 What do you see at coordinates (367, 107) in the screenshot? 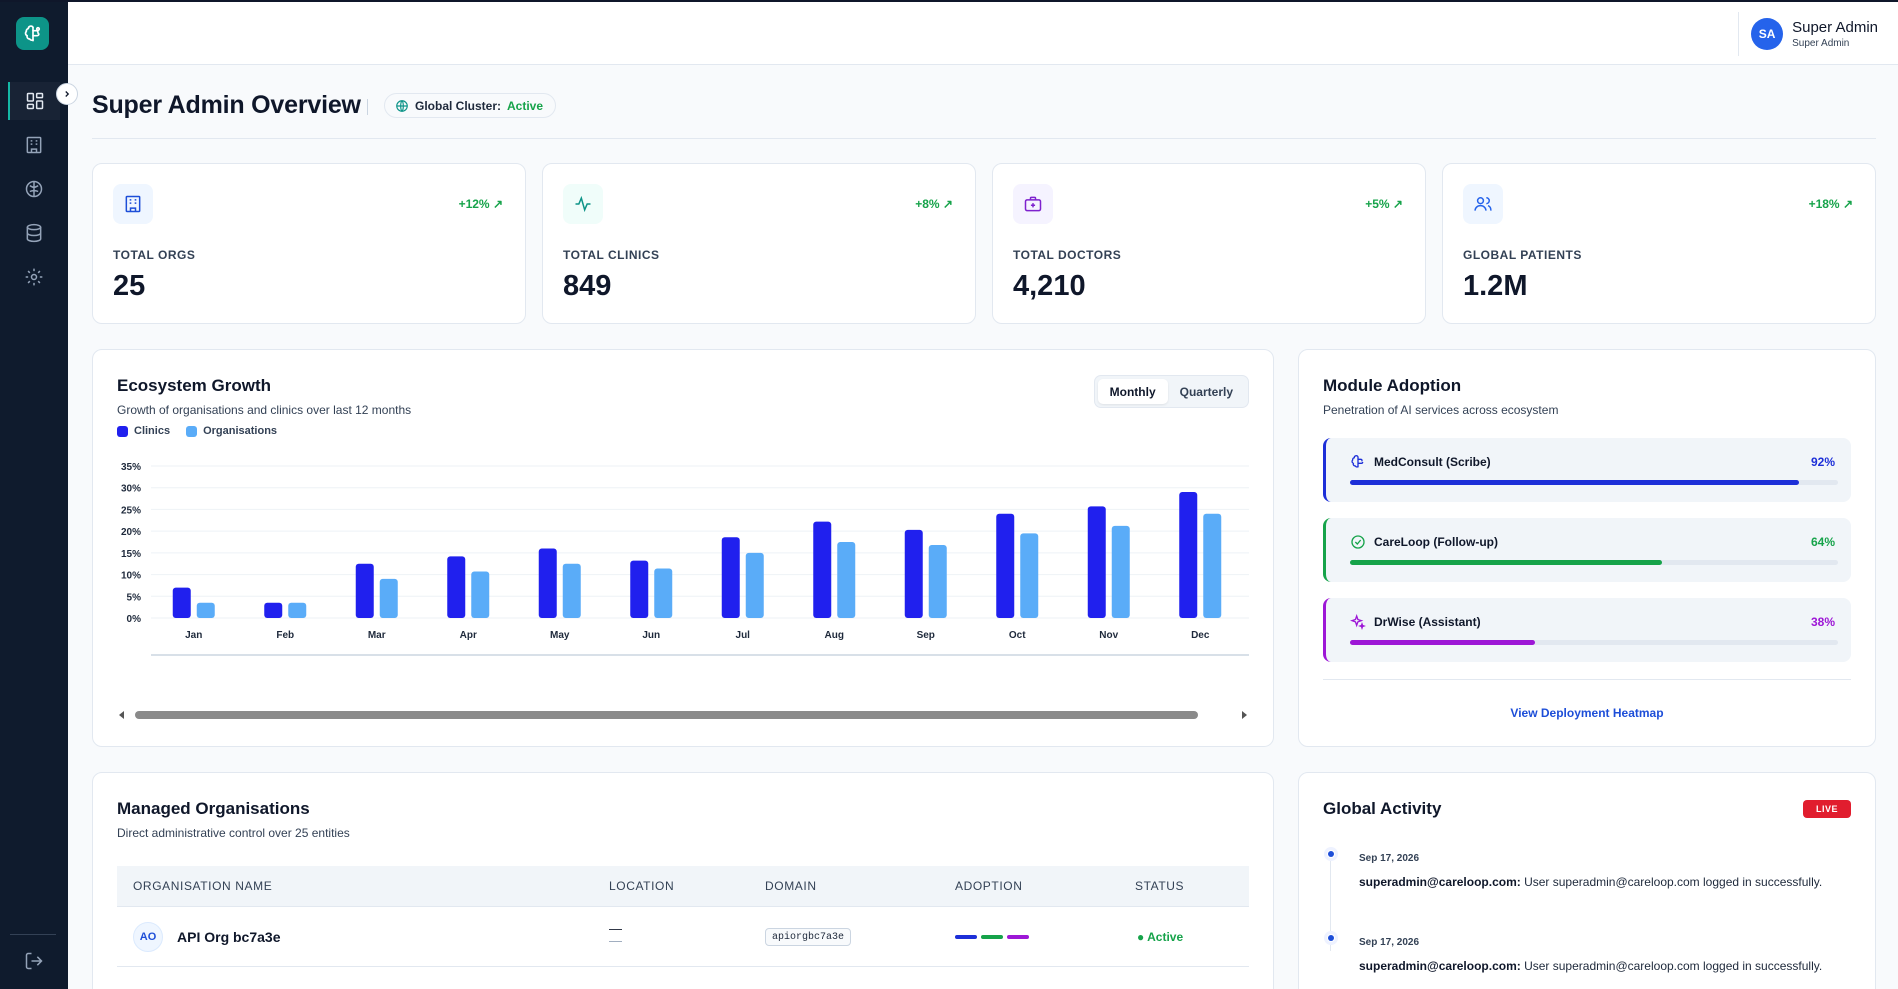
I see `title-separator` at bounding box center [367, 107].